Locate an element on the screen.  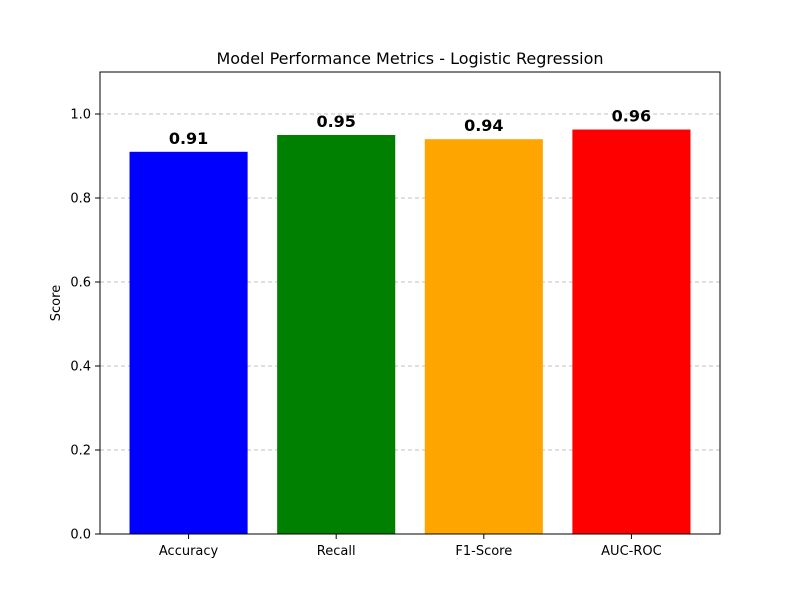
y-tick-label: 1.0 is located at coordinates (80, 115).